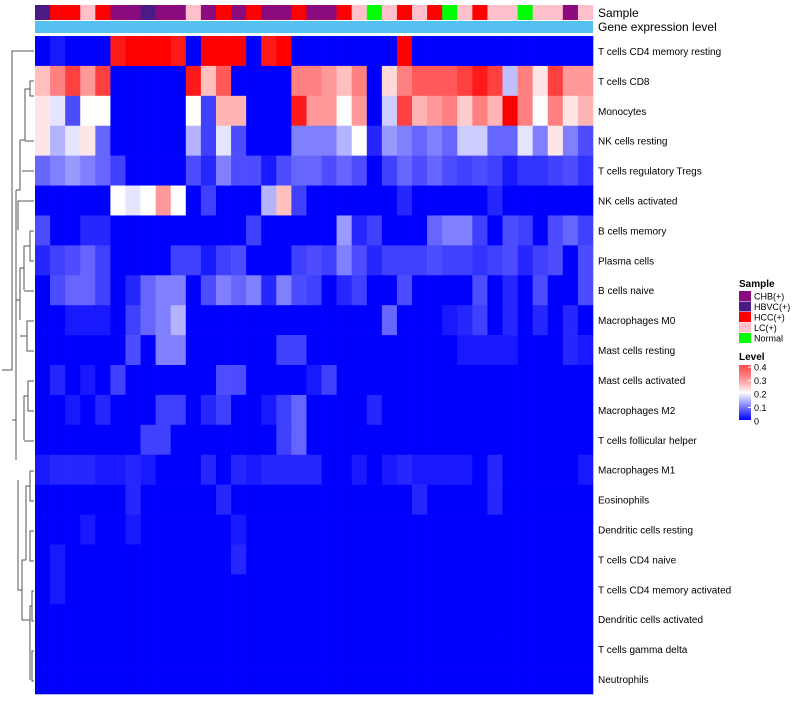 The height and width of the screenshot is (705, 800). What do you see at coordinates (637, 411) in the screenshot?
I see `row-label: Macrophages M2` at bounding box center [637, 411].